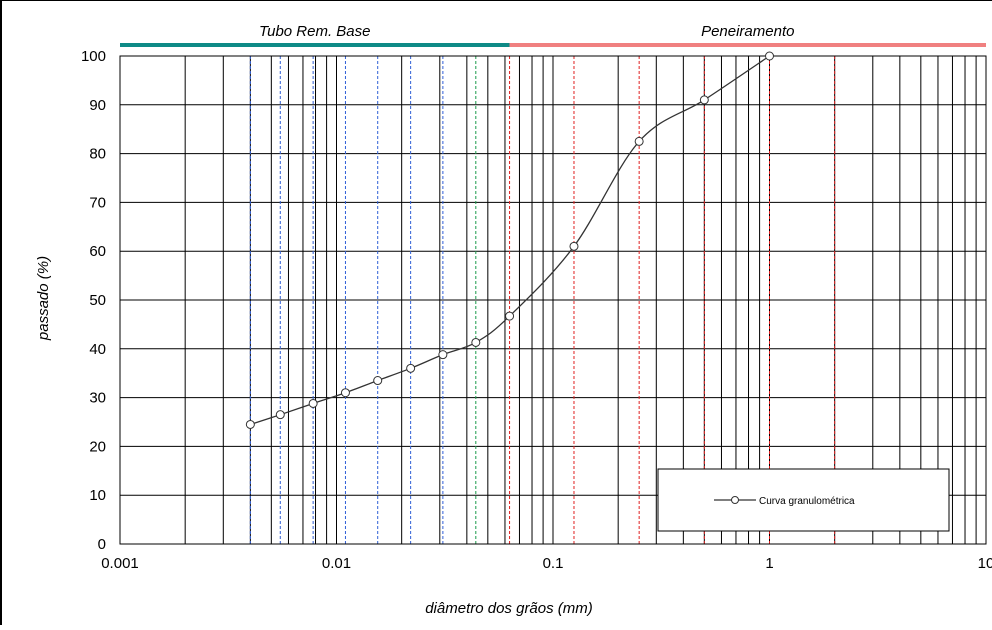  What do you see at coordinates (985, 563) in the screenshot?
I see `x-tick-label: 10` at bounding box center [985, 563].